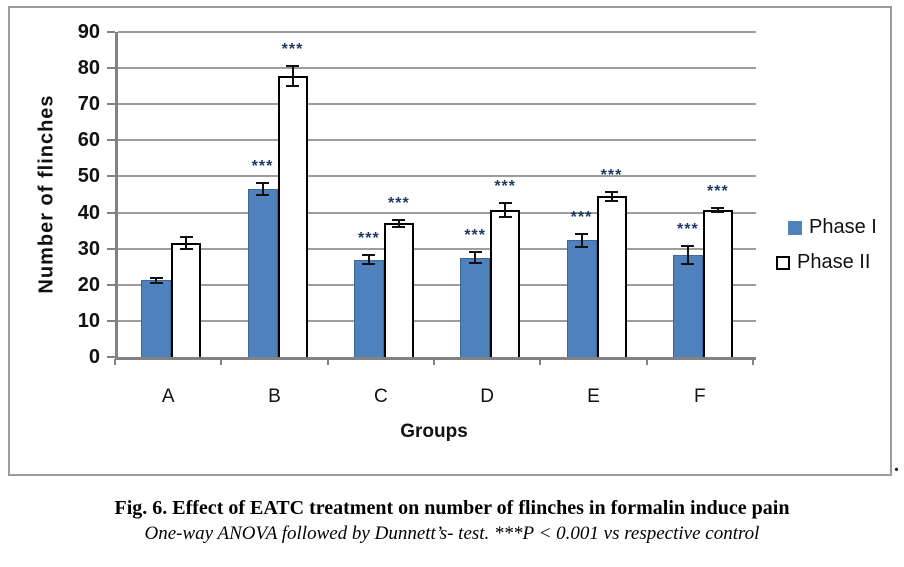 This screenshot has width=904, height=567. I want to click on x-tick-label: B, so click(274, 396).